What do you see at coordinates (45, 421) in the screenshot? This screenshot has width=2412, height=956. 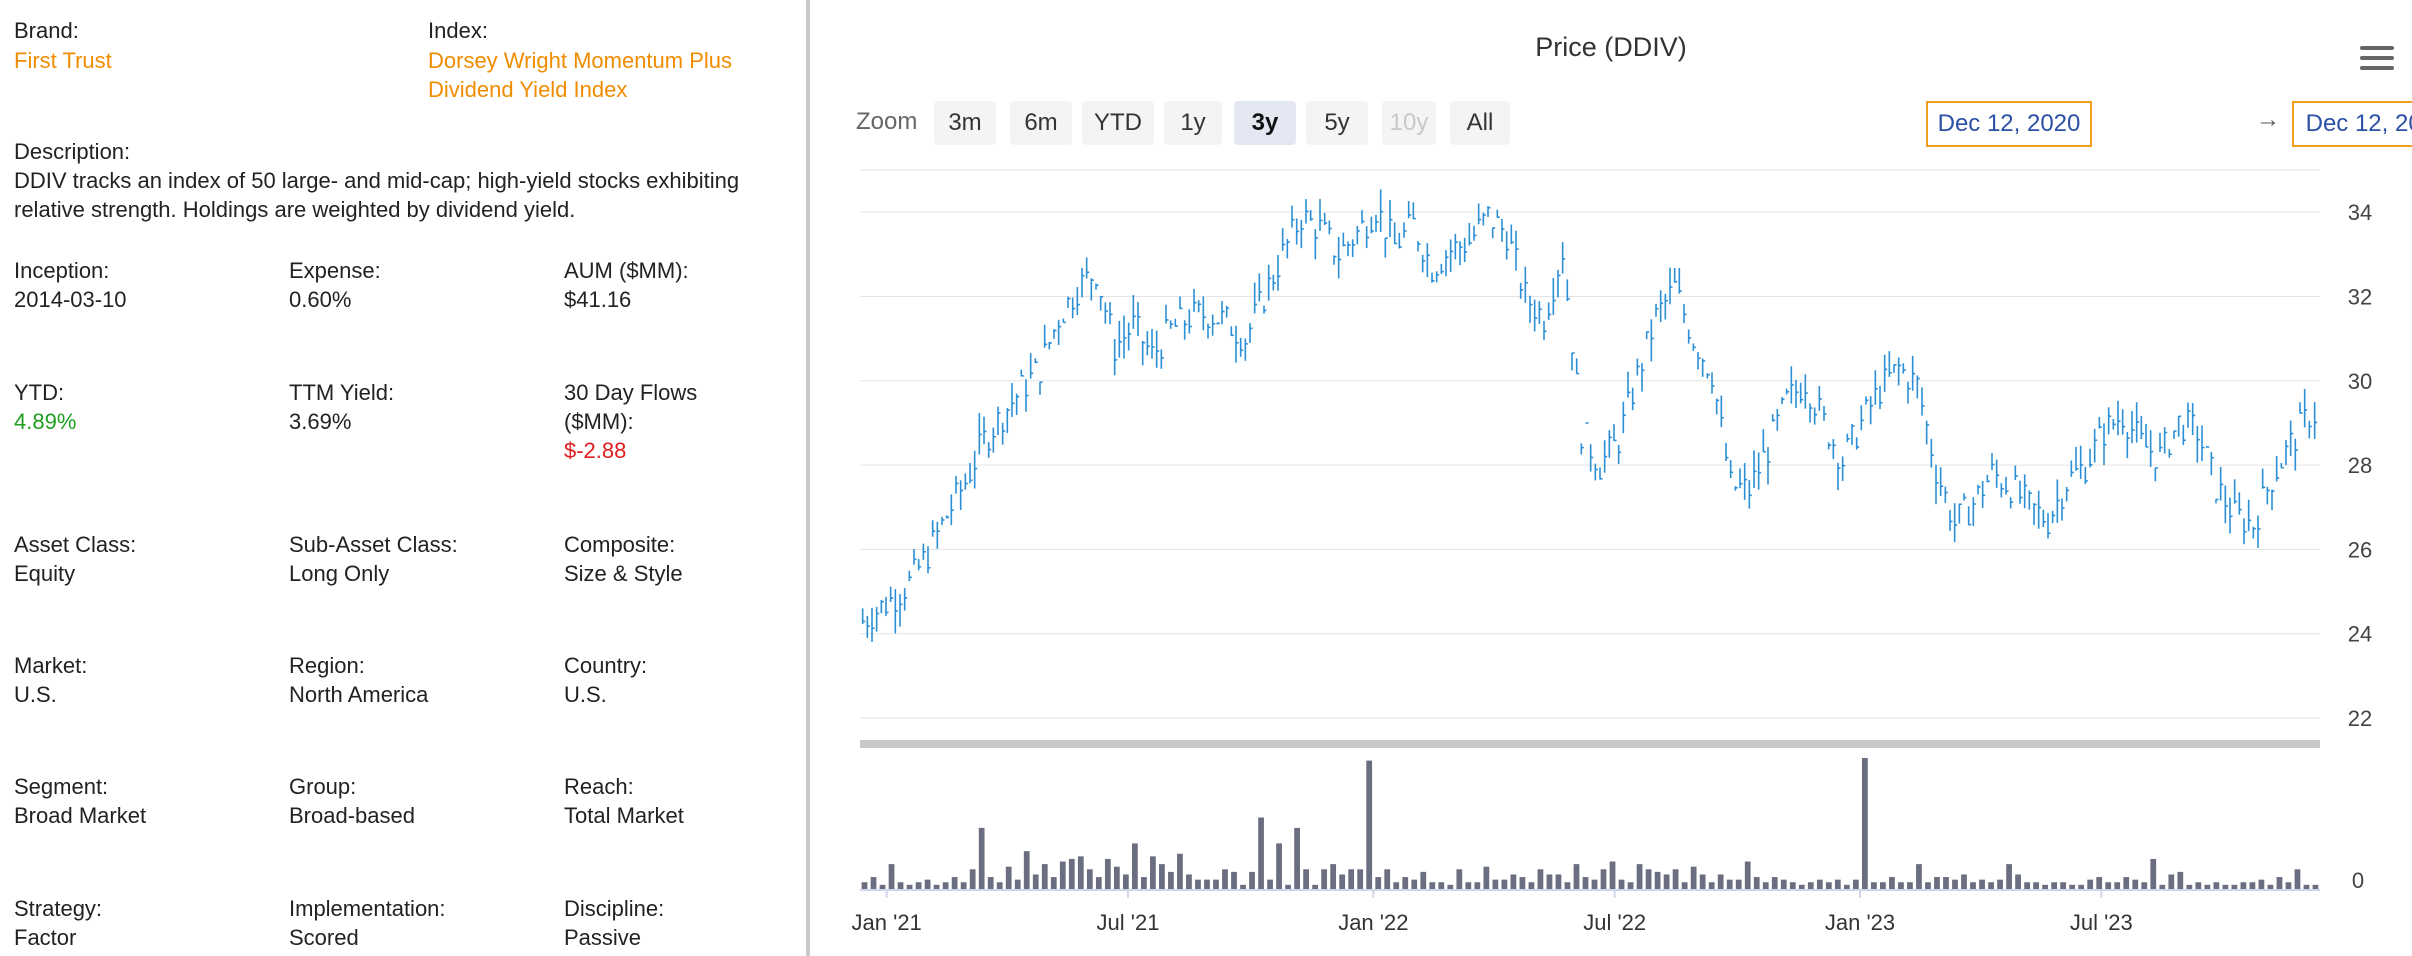 I see `ytd-value: 4.89%` at bounding box center [45, 421].